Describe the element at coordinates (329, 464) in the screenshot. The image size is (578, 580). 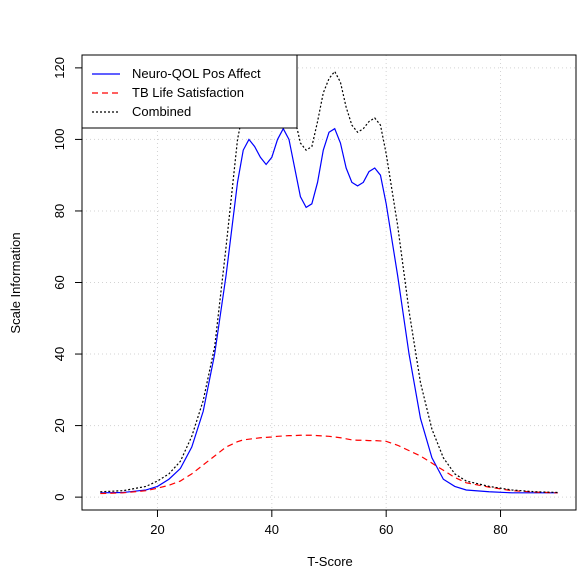
I see `series-line` at that location.